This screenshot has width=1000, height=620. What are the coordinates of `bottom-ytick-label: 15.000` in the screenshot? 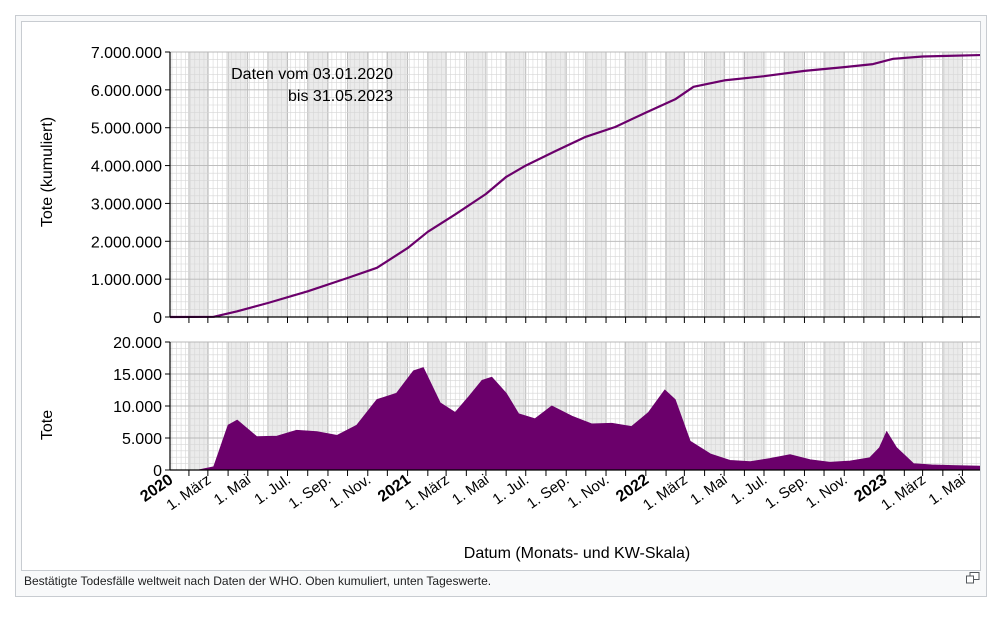 It's located at (137, 375).